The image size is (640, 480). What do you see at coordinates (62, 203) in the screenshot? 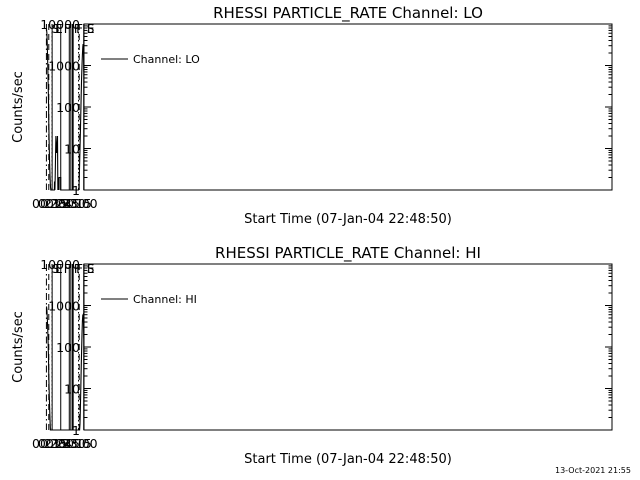
I see `lo-x-tick-label: 23:45` at bounding box center [62, 203].